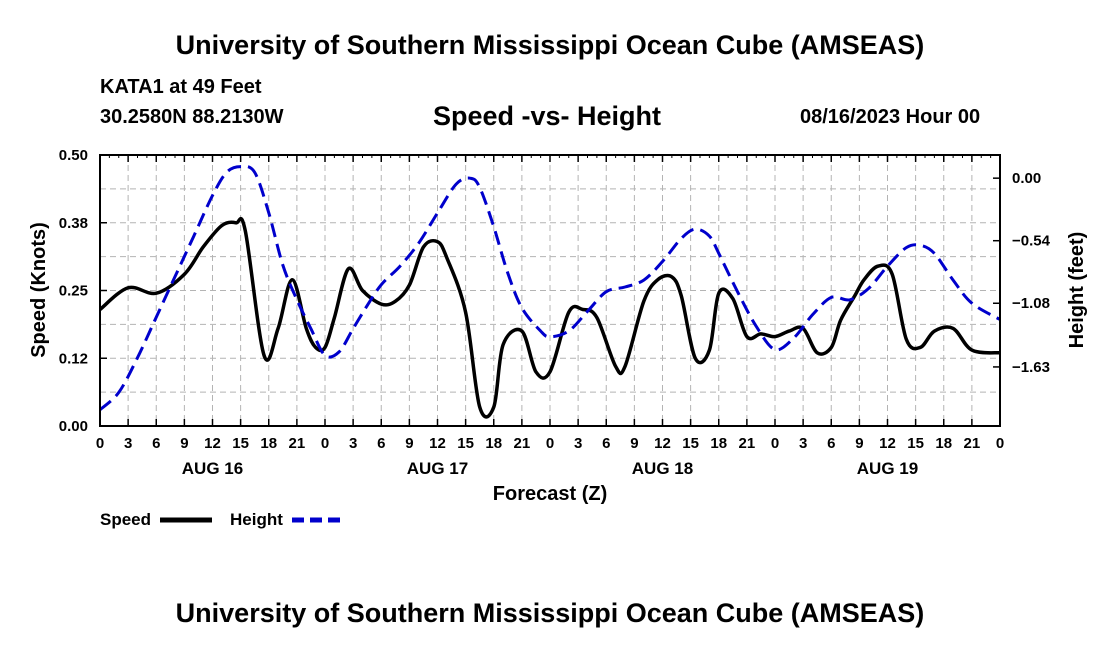 This screenshot has height=650, width=1100. I want to click on y2-axis-label: Height (feet), so click(1077, 290).